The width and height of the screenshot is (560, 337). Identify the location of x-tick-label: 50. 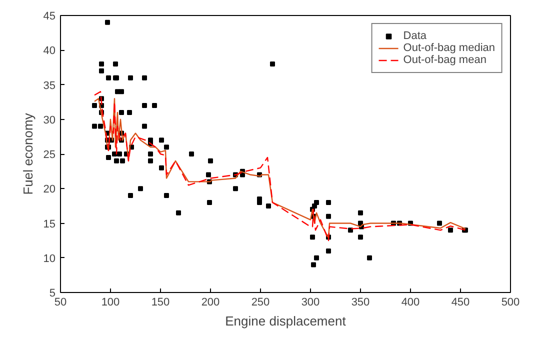
(60, 302).